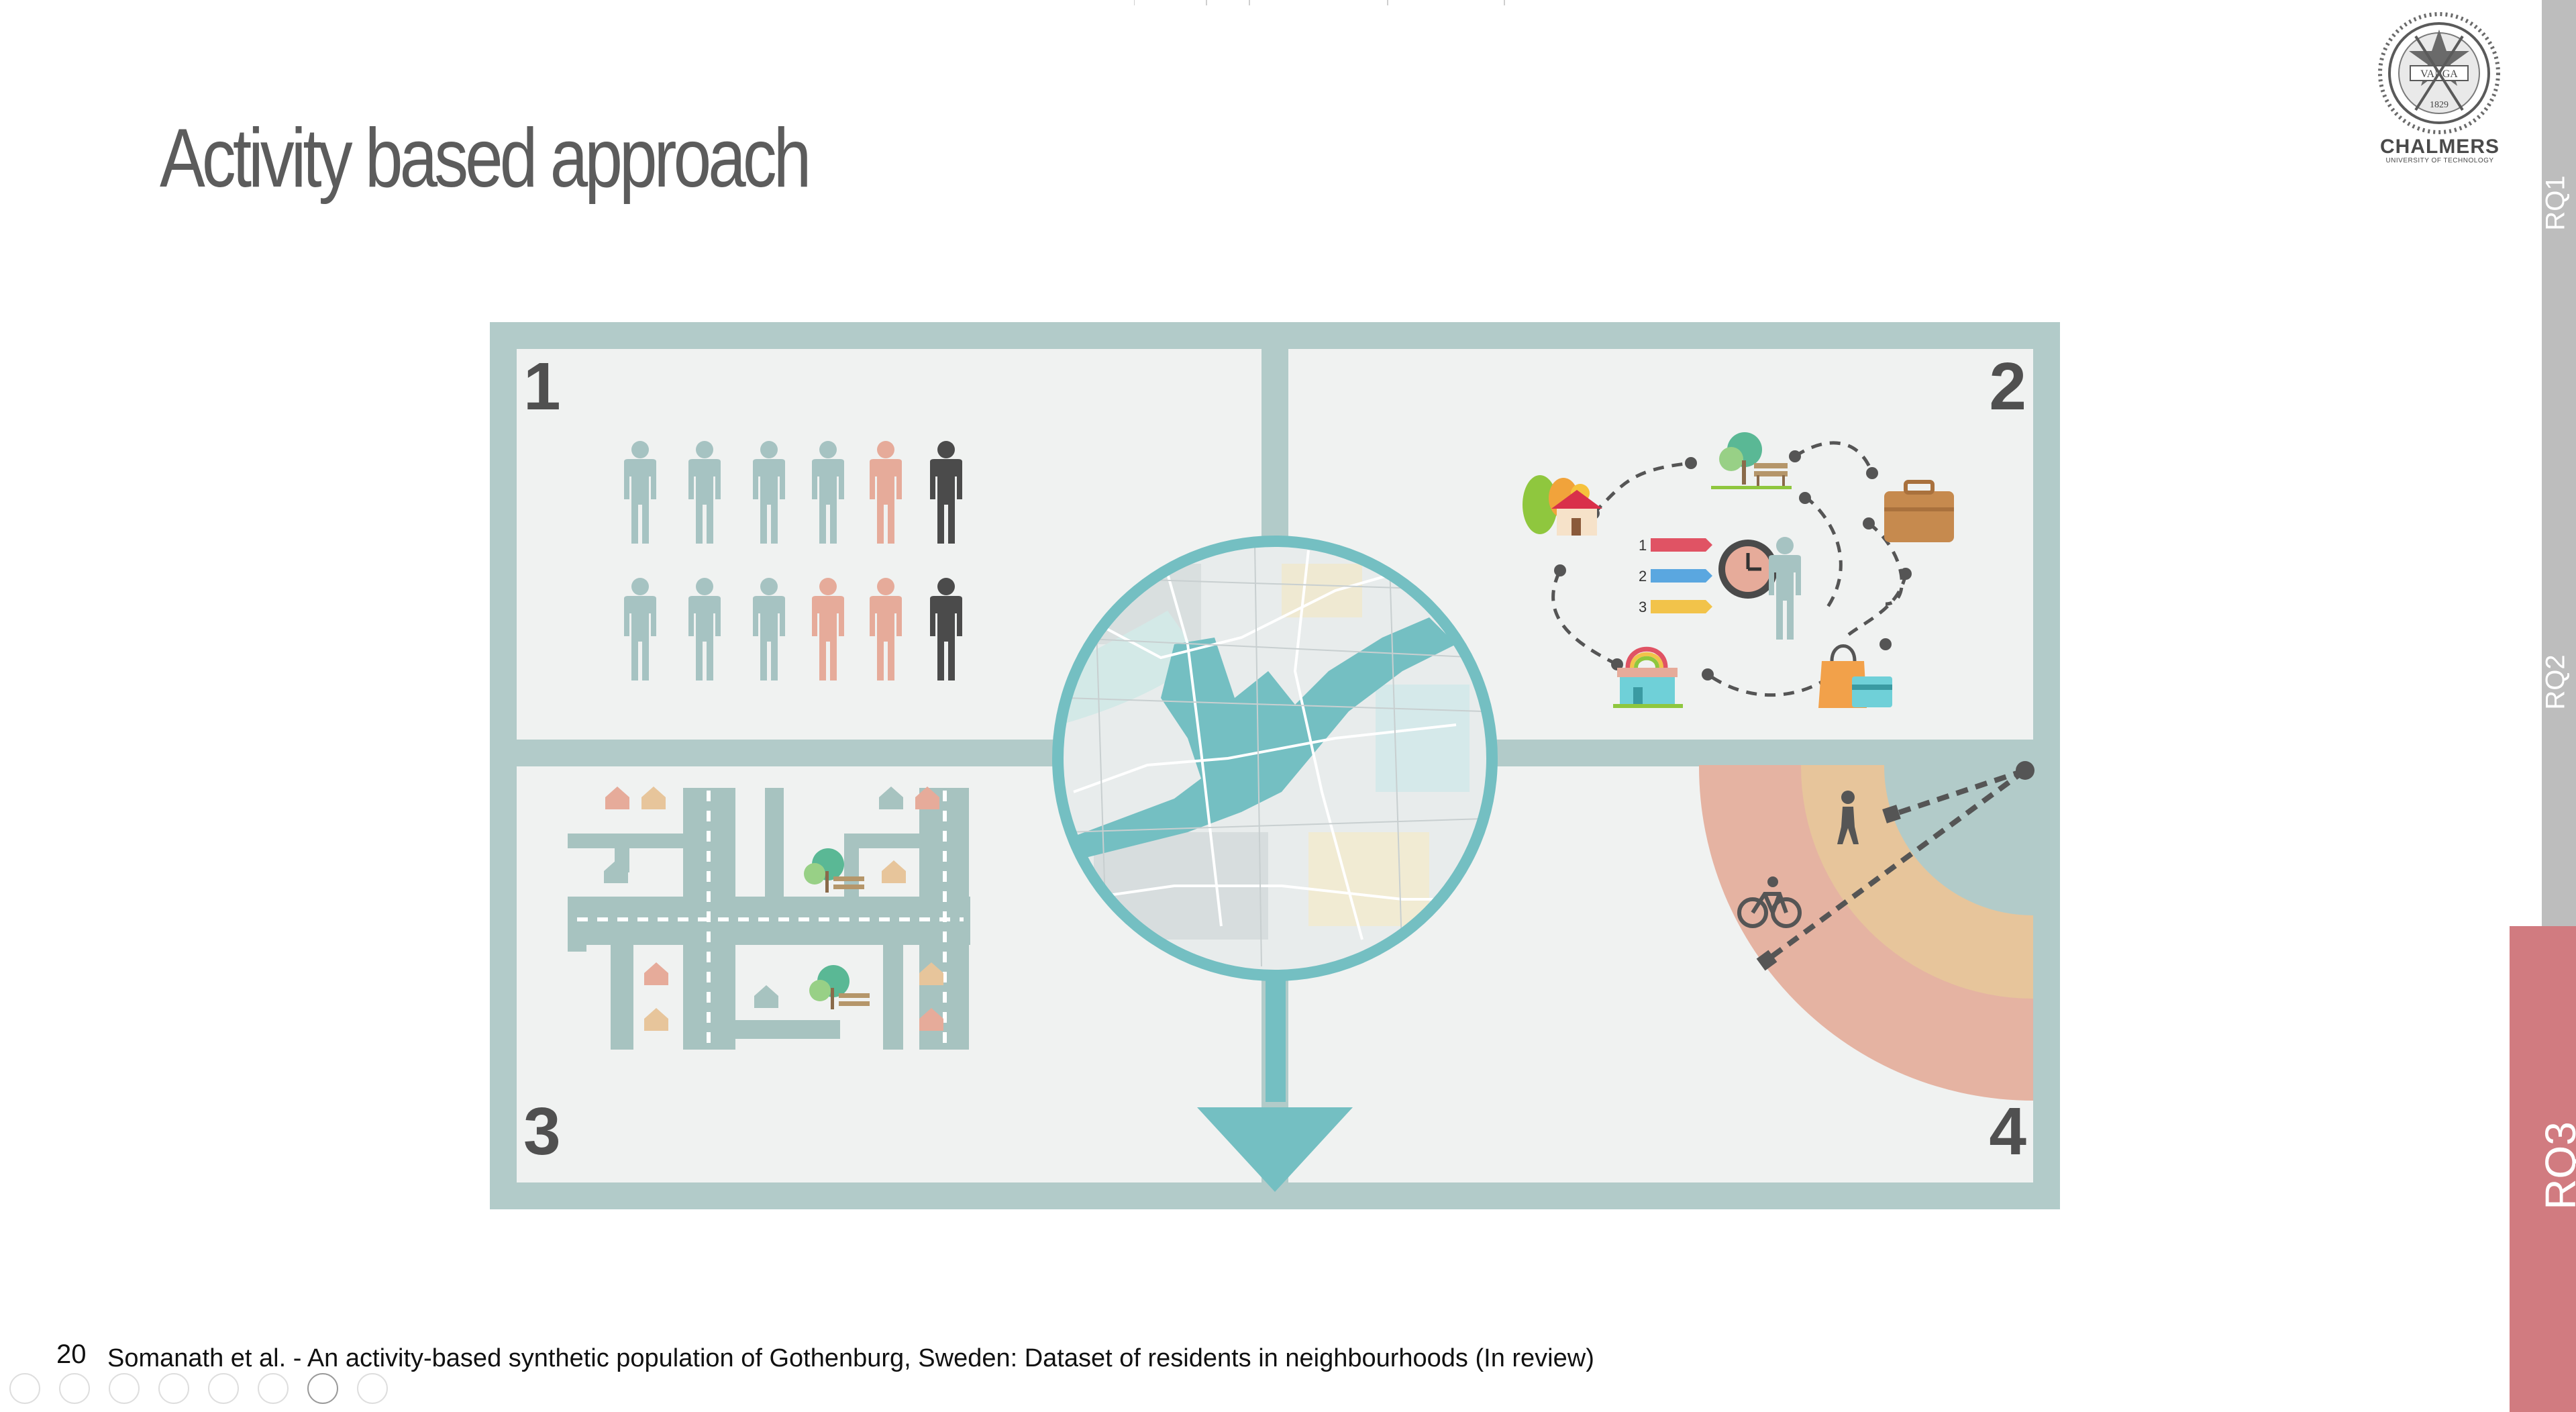 The width and height of the screenshot is (2576, 1412). I want to click on slides-icon, so click(173, 1389).